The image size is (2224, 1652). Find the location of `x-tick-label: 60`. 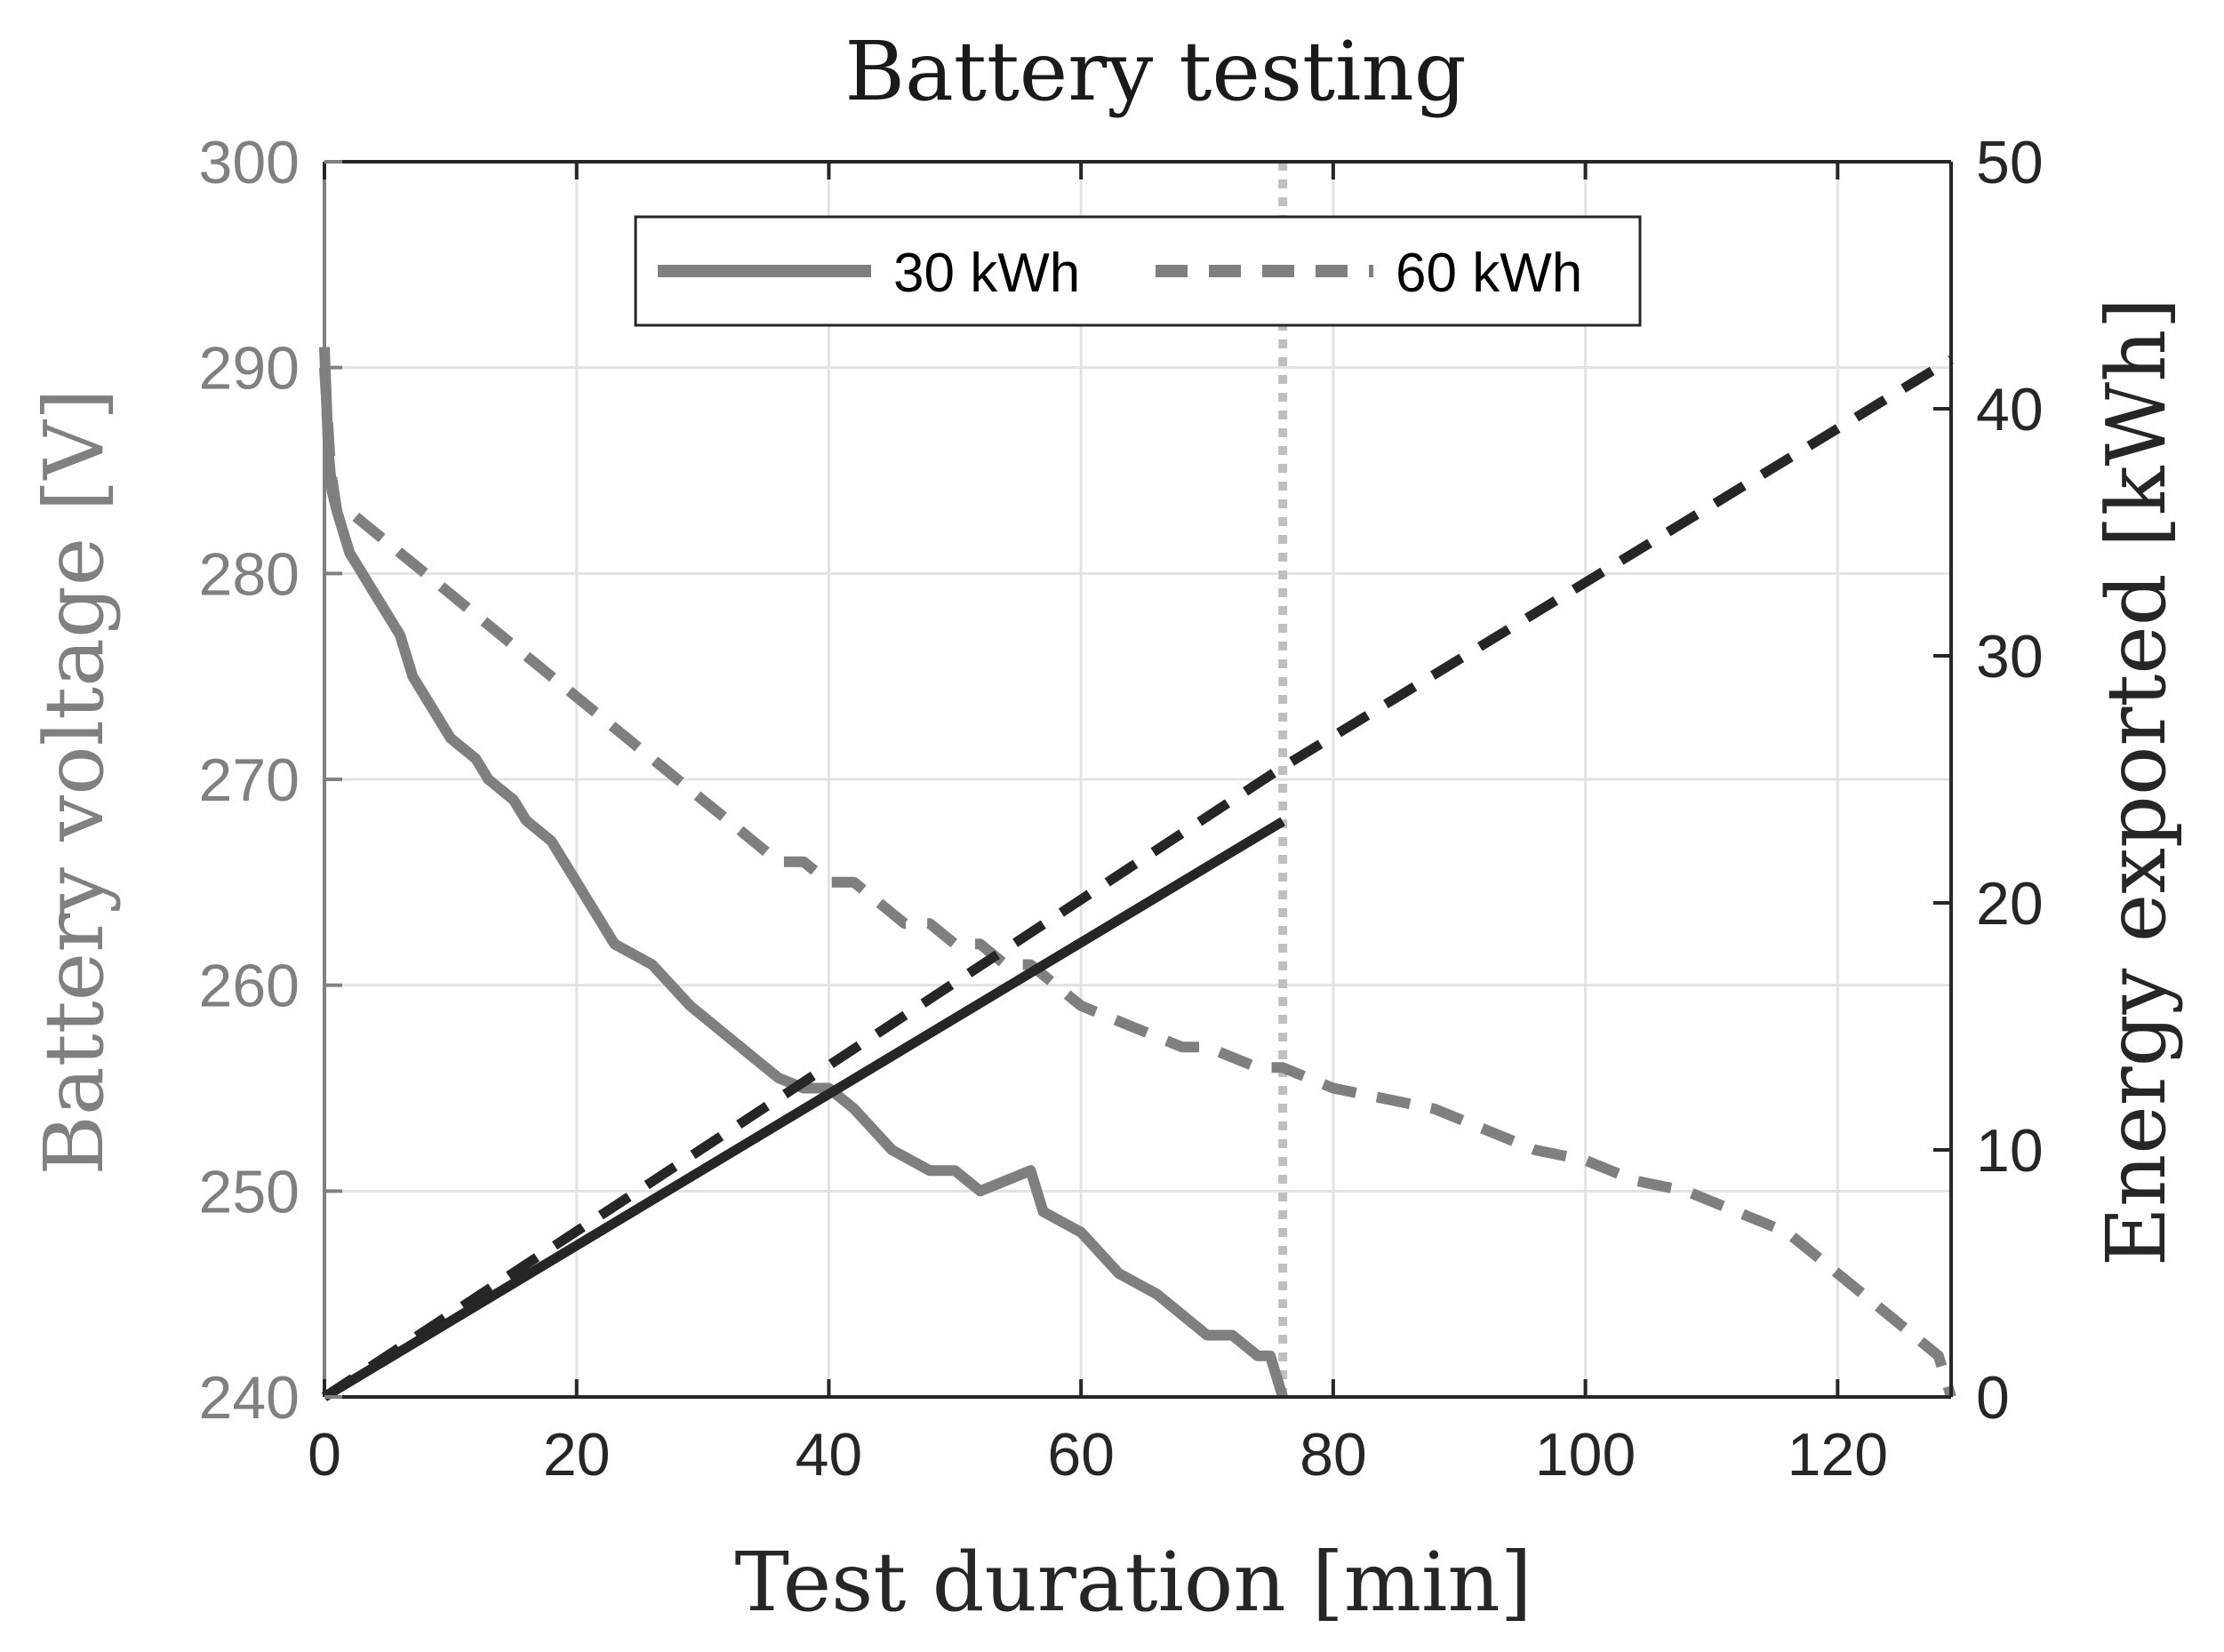

x-tick-label: 60 is located at coordinates (1081, 1454).